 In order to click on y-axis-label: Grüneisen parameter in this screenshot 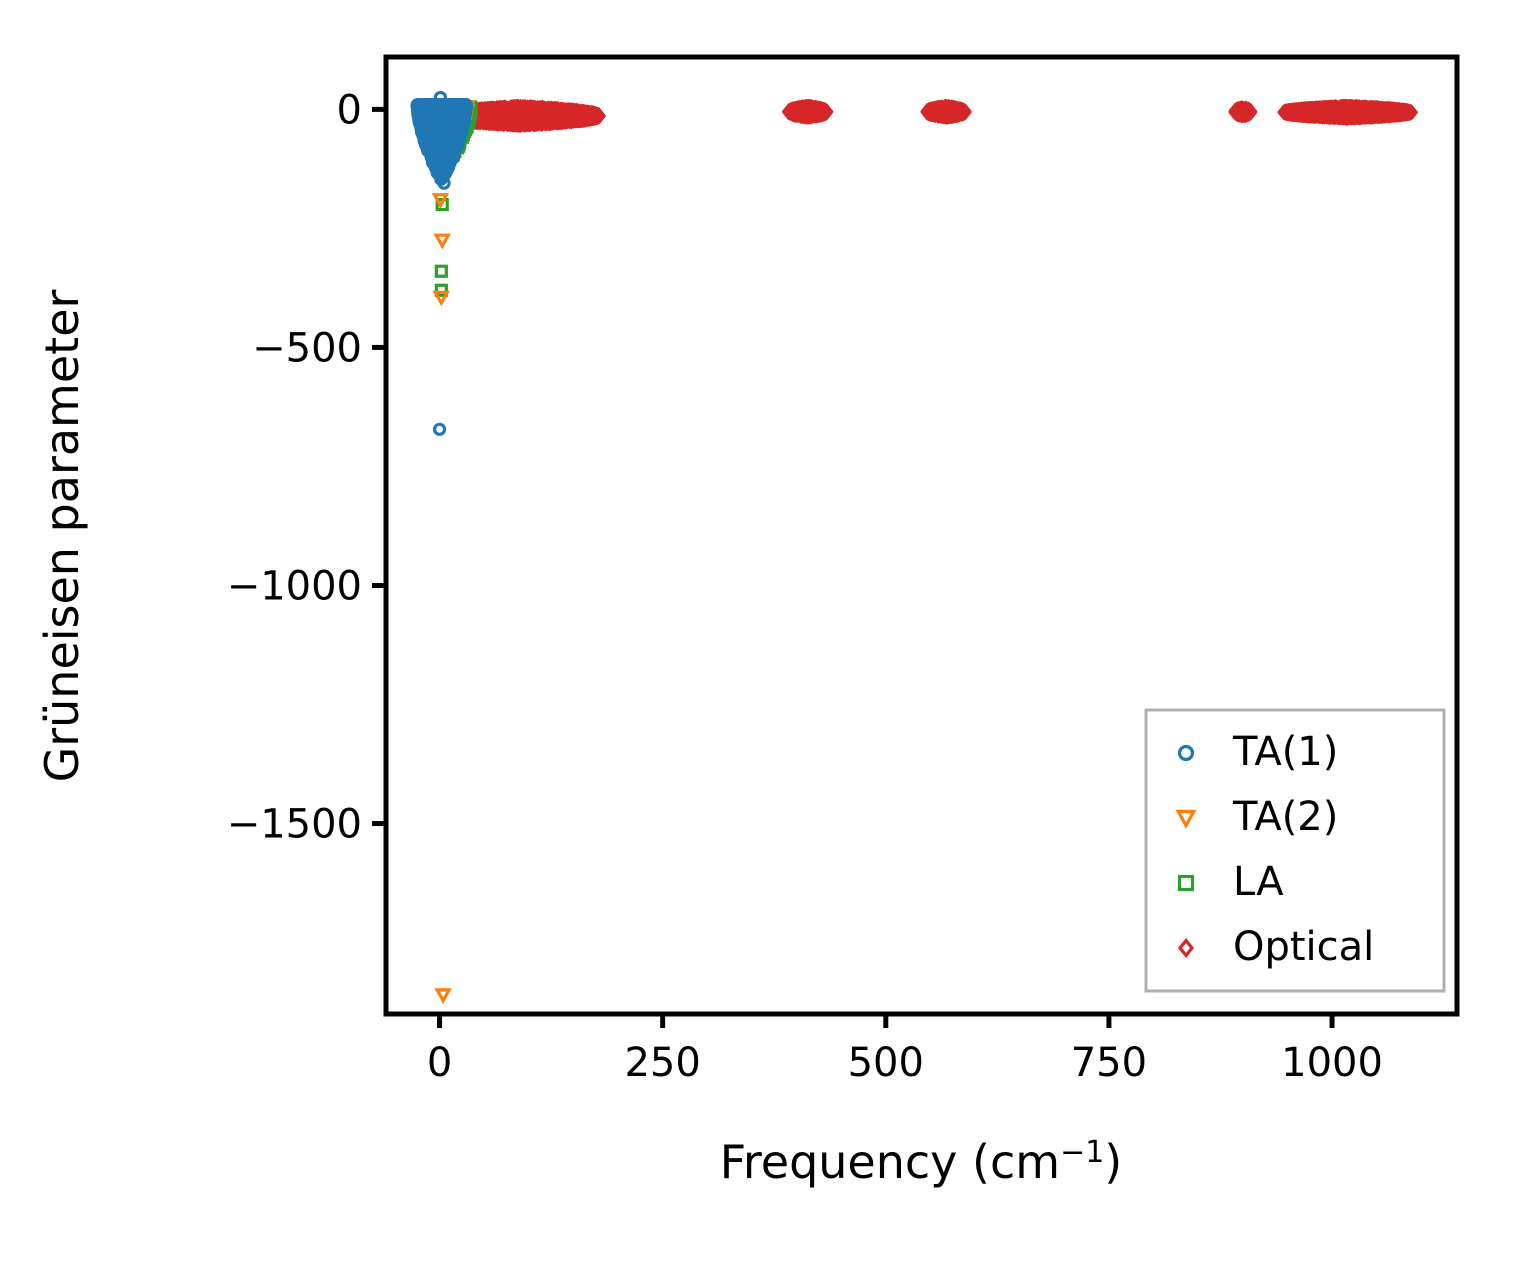, I will do `click(62, 535)`.